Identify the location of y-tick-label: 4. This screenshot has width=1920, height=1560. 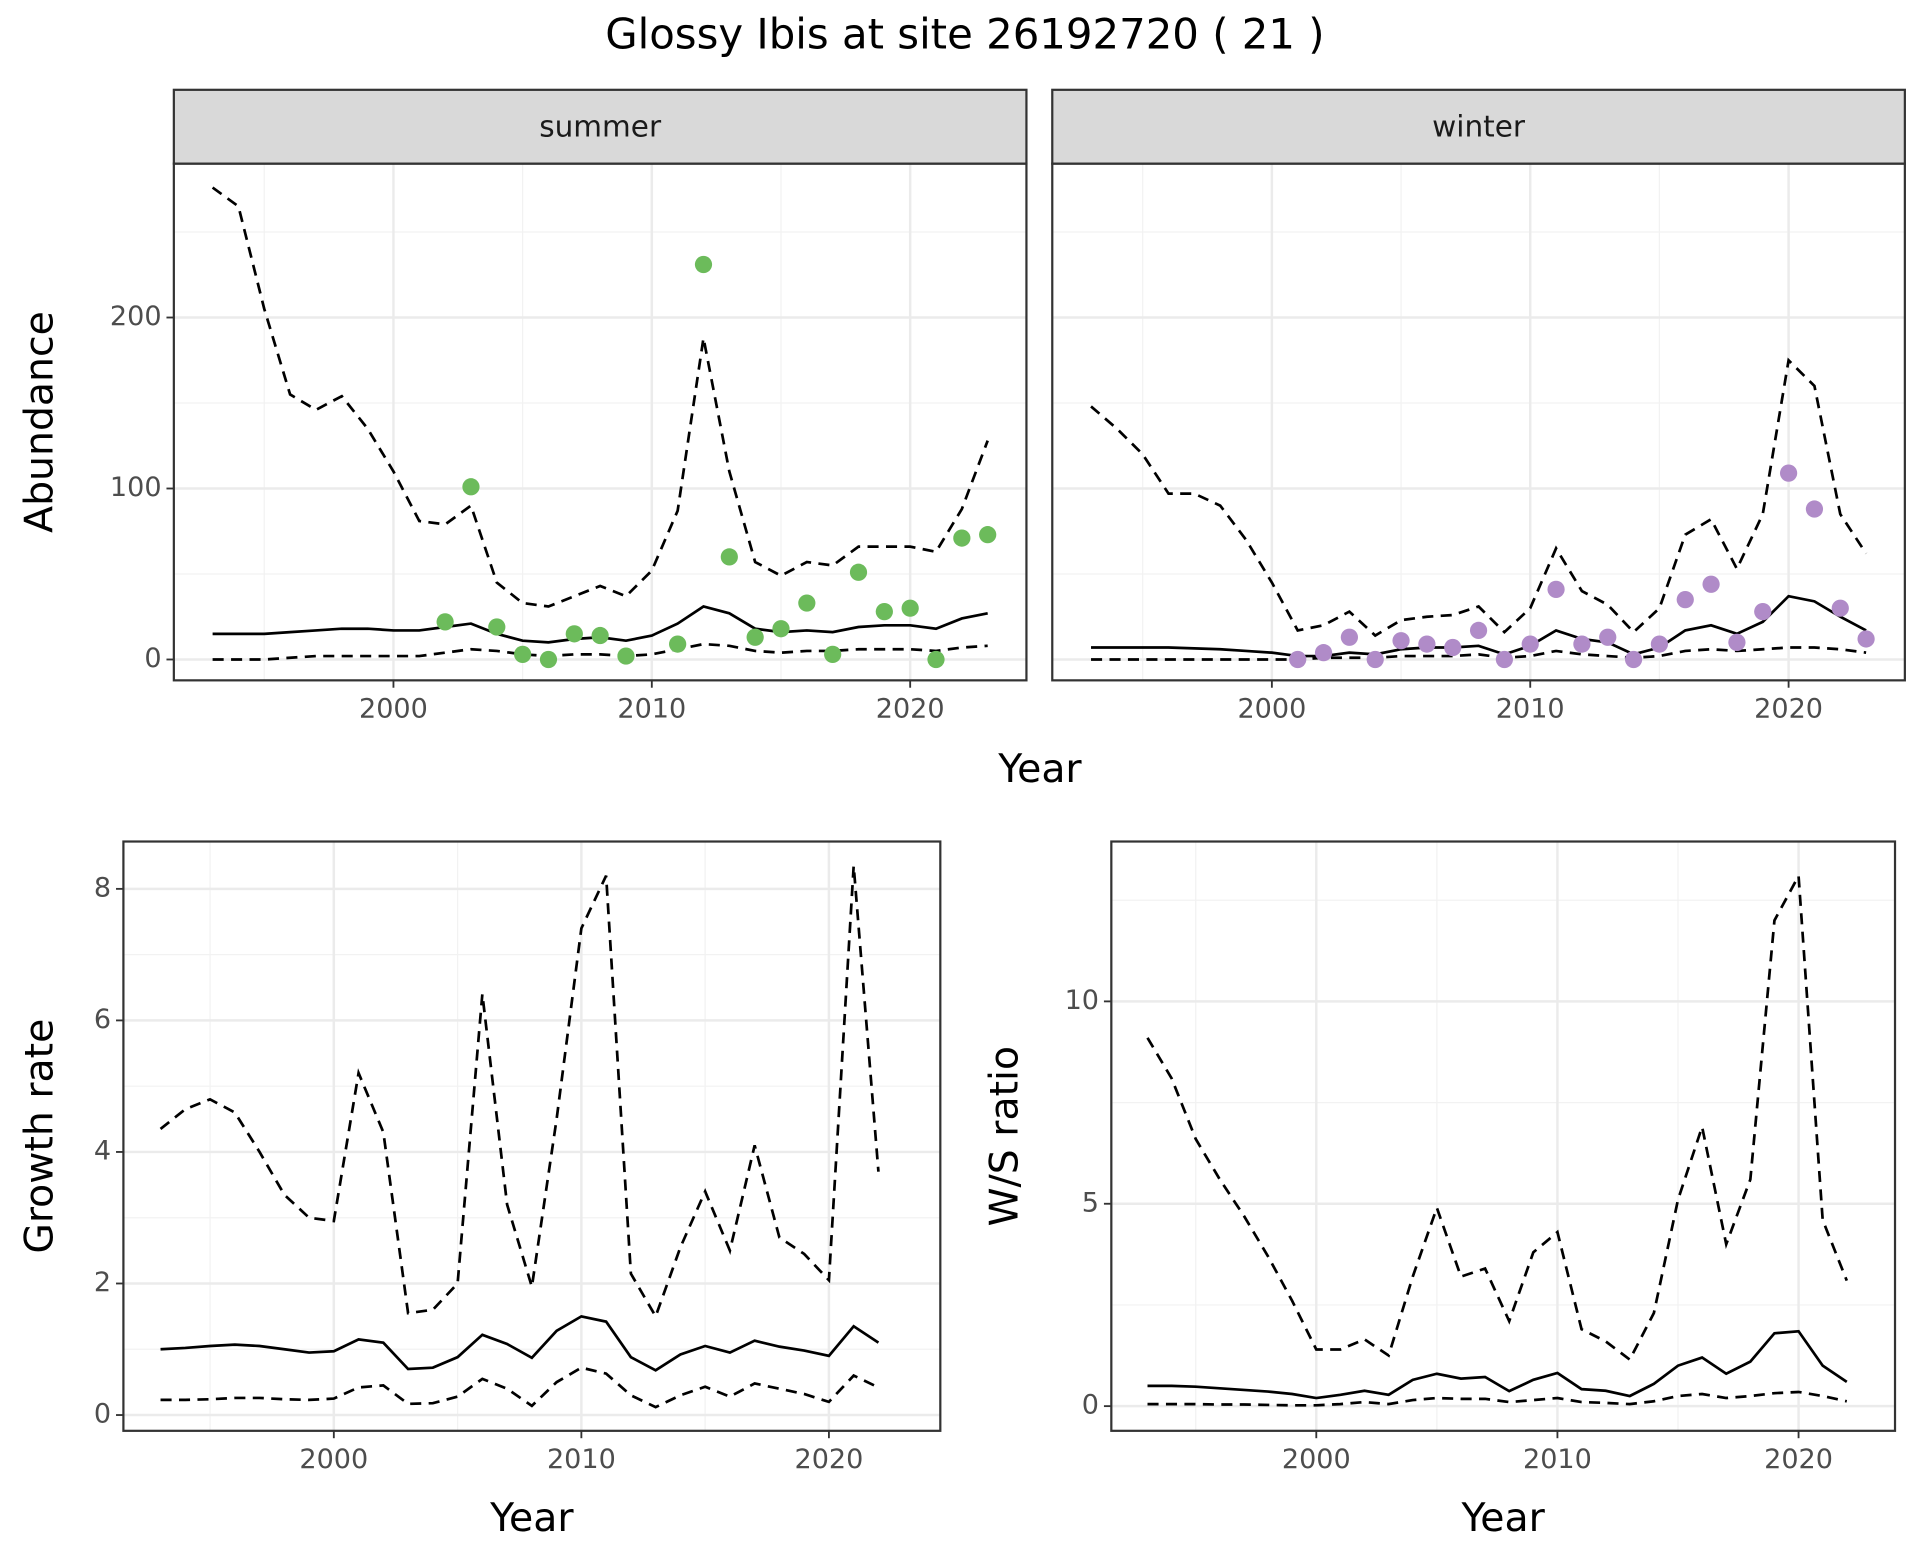
(102, 1150).